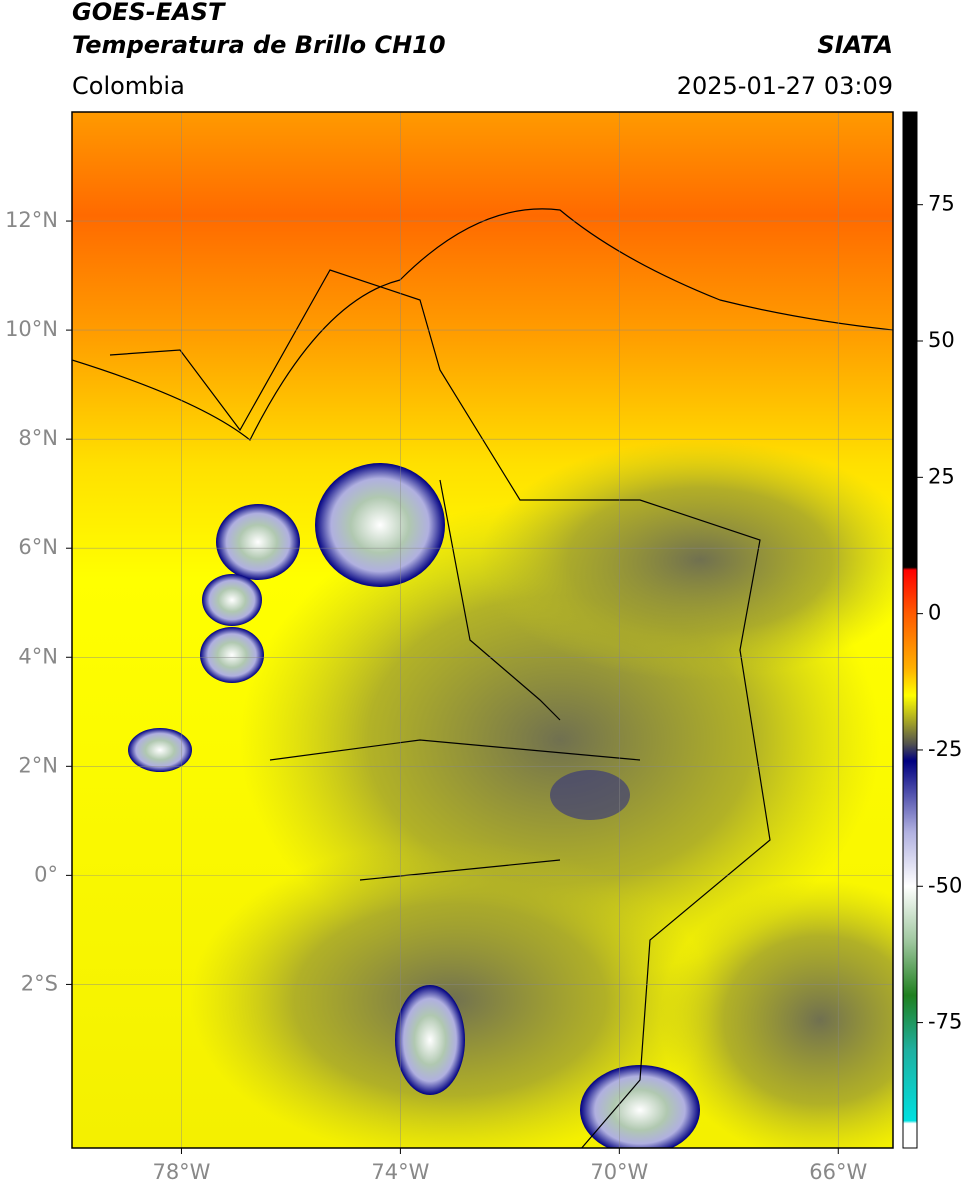 The height and width of the screenshot is (1194, 966). I want to click on colorbar-label: -50, so click(945, 885).